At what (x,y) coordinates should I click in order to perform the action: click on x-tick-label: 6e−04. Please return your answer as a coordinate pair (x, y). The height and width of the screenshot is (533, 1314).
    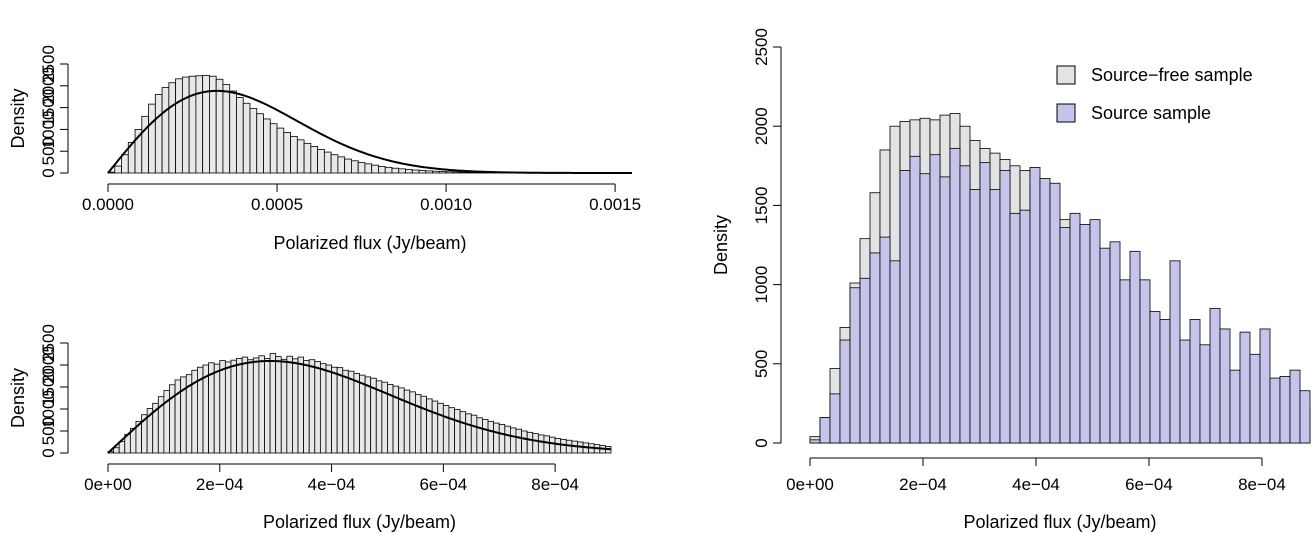
    Looking at the image, I should click on (443, 484).